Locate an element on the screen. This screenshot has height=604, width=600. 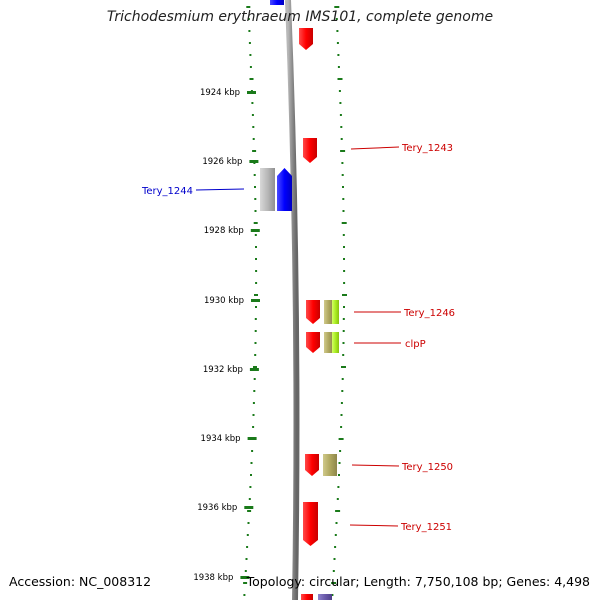
gene-features is located at coordinates (299, 300).